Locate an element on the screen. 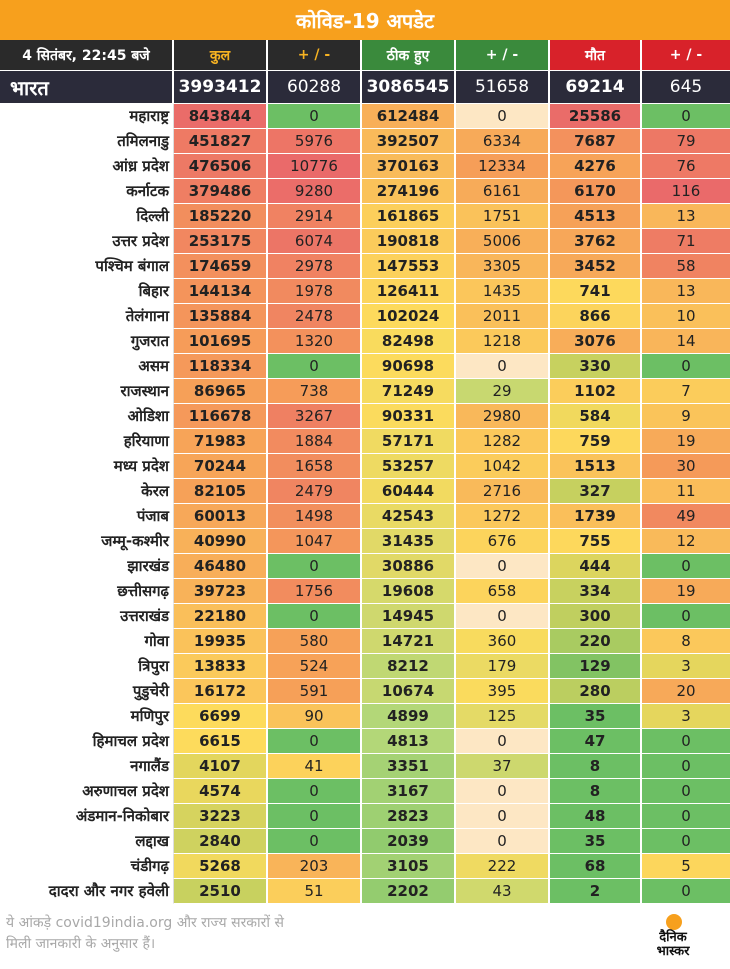 The height and width of the screenshot is (969, 730). state-deaths: 1739 is located at coordinates (596, 516).